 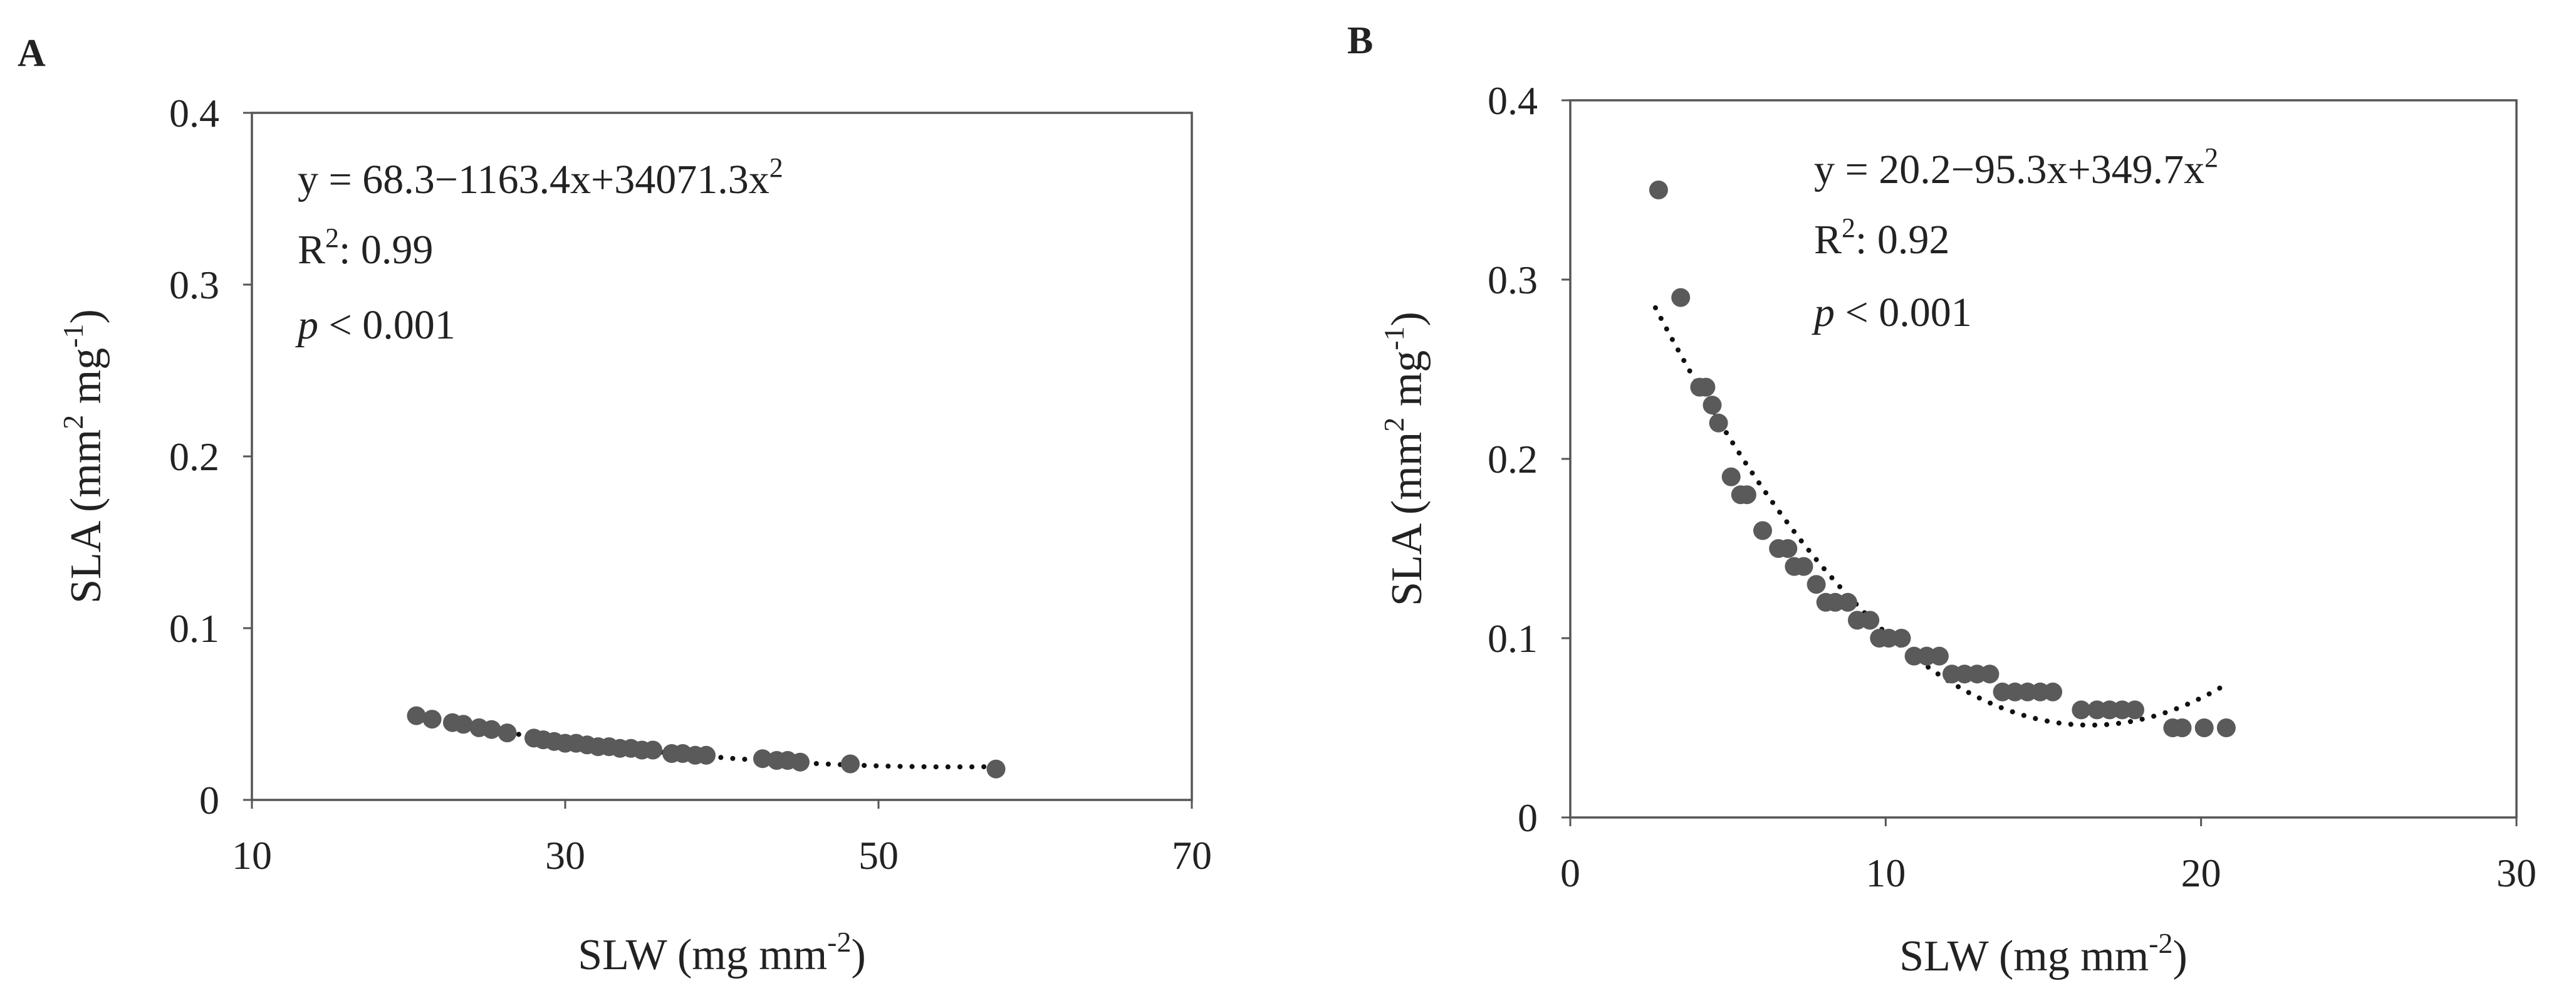 What do you see at coordinates (194, 629) in the screenshot?
I see `panel-a-y-tick-label: 0.1` at bounding box center [194, 629].